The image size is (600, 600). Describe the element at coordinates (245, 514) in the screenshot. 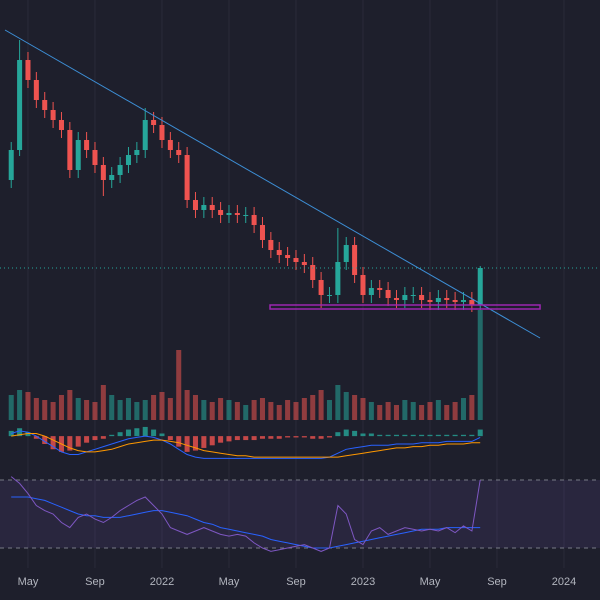

I see `rsi-line` at that location.